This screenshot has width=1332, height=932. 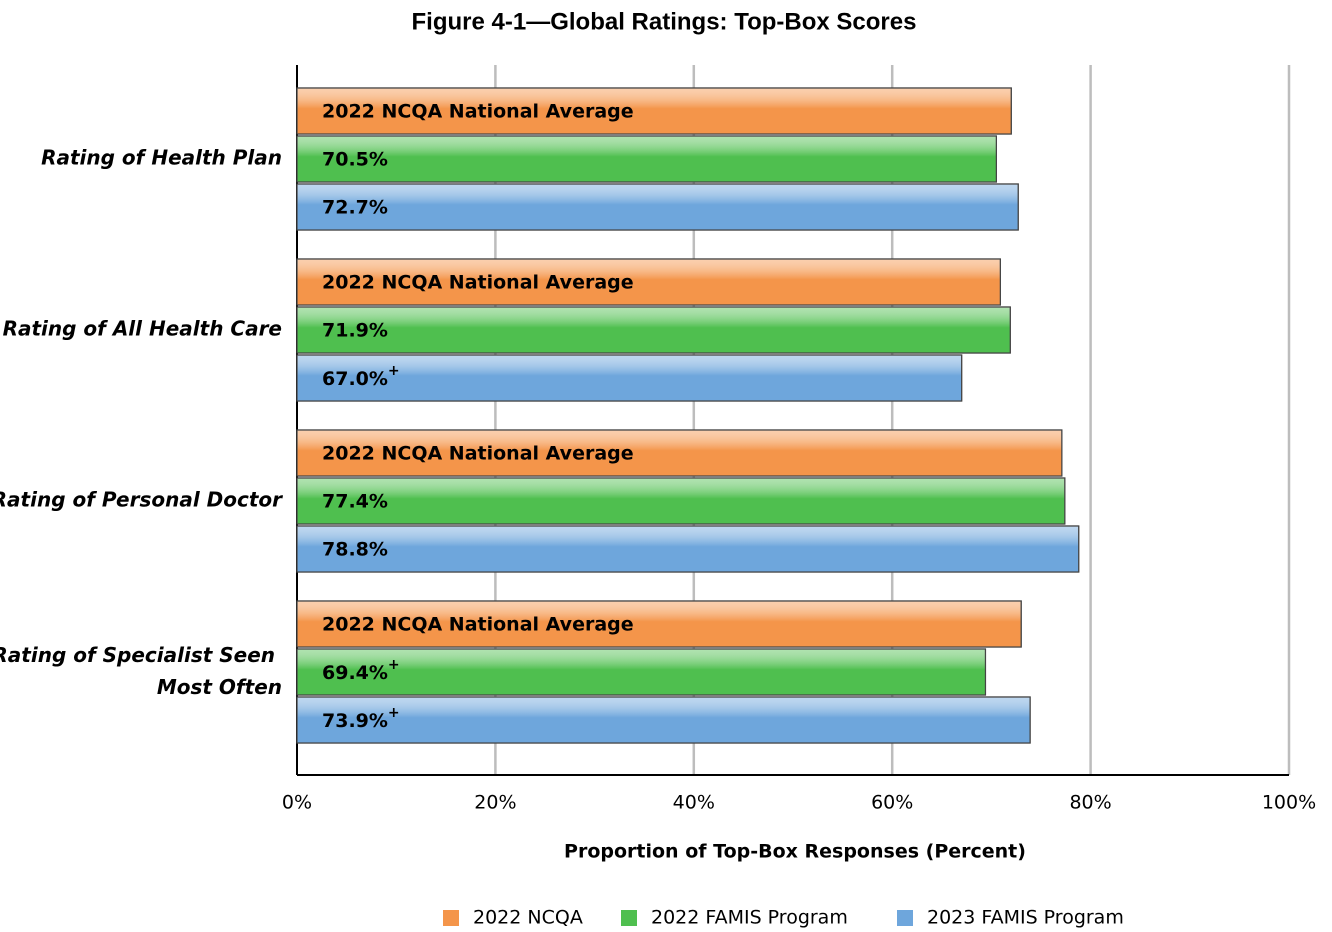 What do you see at coordinates (749, 918) in the screenshot?
I see `legend-label: 2022 FAMIS Program` at bounding box center [749, 918].